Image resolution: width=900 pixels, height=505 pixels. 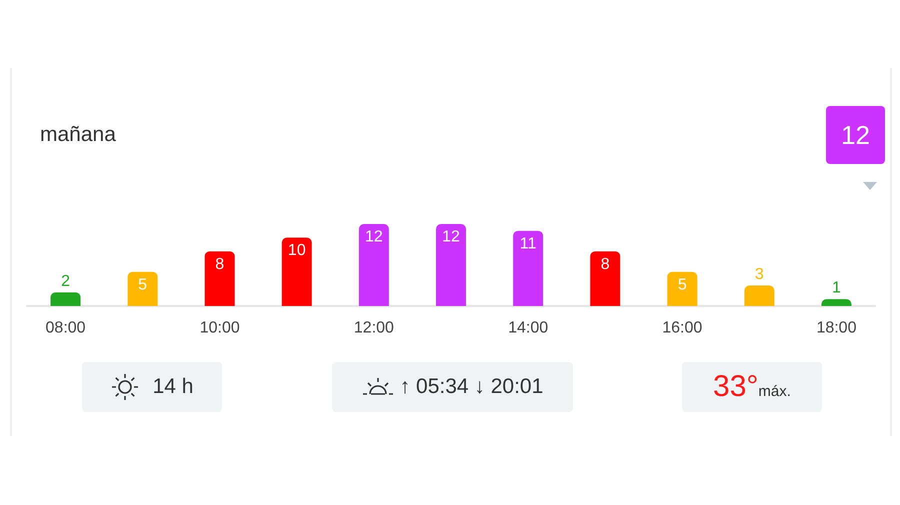 What do you see at coordinates (836, 328) in the screenshot?
I see `x-tick-label: 18:00` at bounding box center [836, 328].